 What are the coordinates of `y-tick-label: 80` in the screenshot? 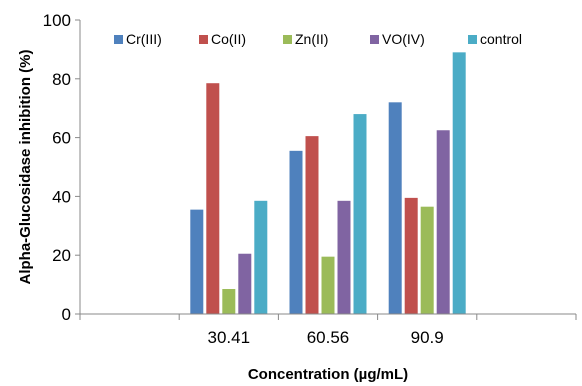 It's located at (61, 79).